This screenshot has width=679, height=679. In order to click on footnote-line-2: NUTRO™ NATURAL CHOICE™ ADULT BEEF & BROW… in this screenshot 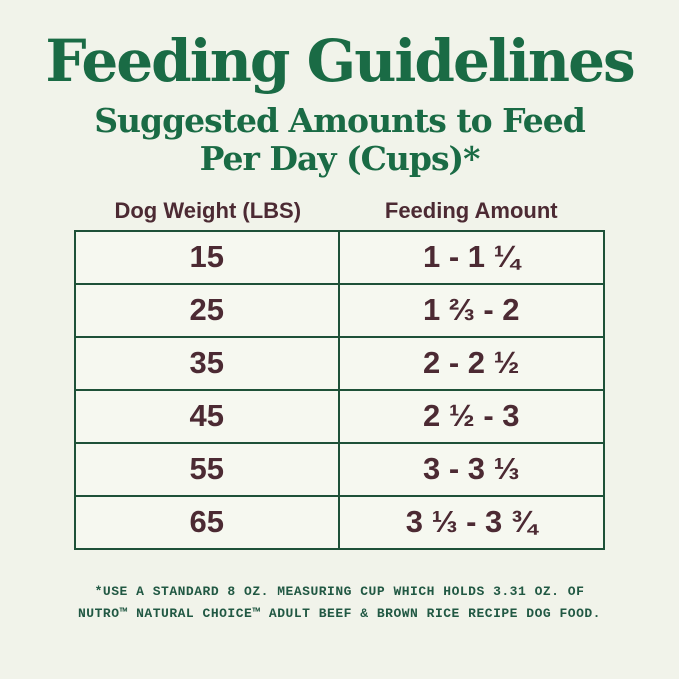, I will do `click(339, 613)`.